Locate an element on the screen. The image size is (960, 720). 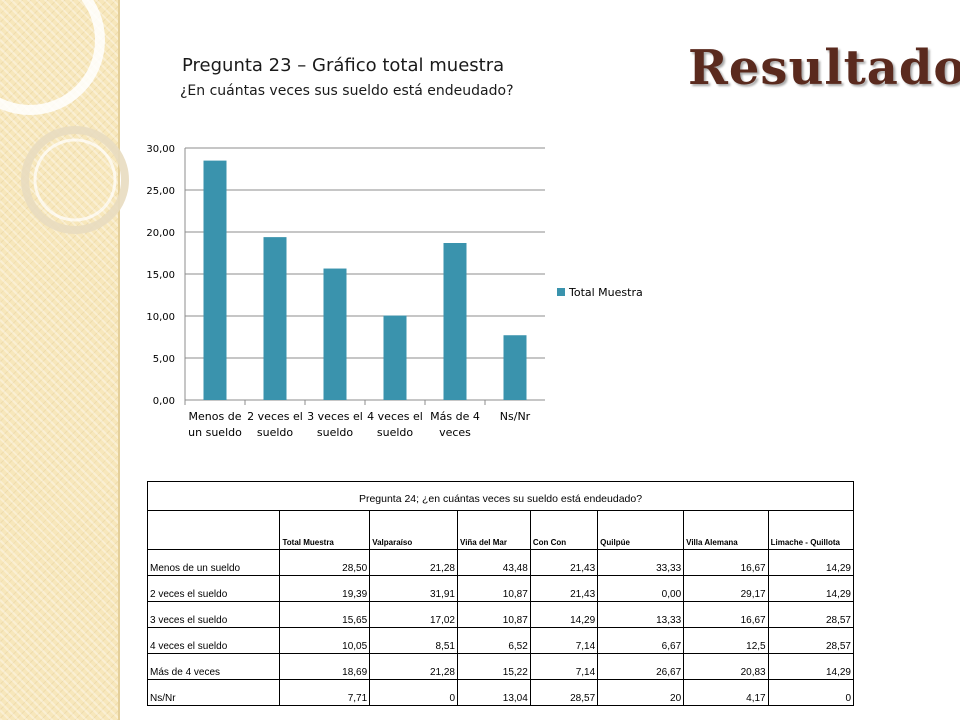
table-cell: 31,91 is located at coordinates (413, 588).